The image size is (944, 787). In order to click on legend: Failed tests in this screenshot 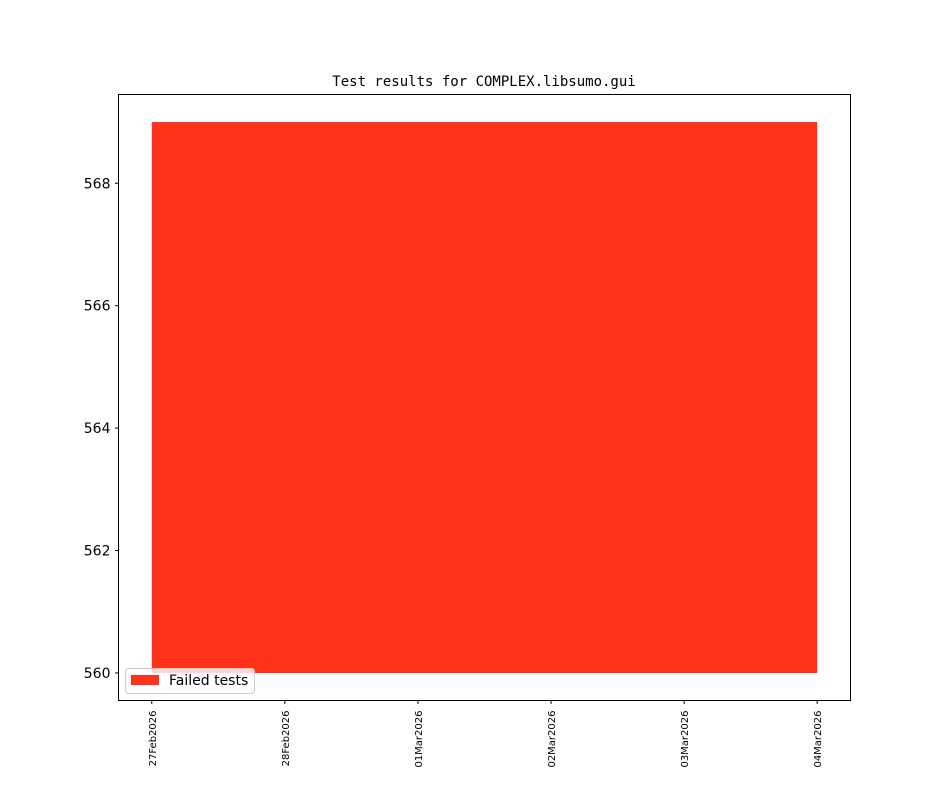, I will do `click(190, 681)`.